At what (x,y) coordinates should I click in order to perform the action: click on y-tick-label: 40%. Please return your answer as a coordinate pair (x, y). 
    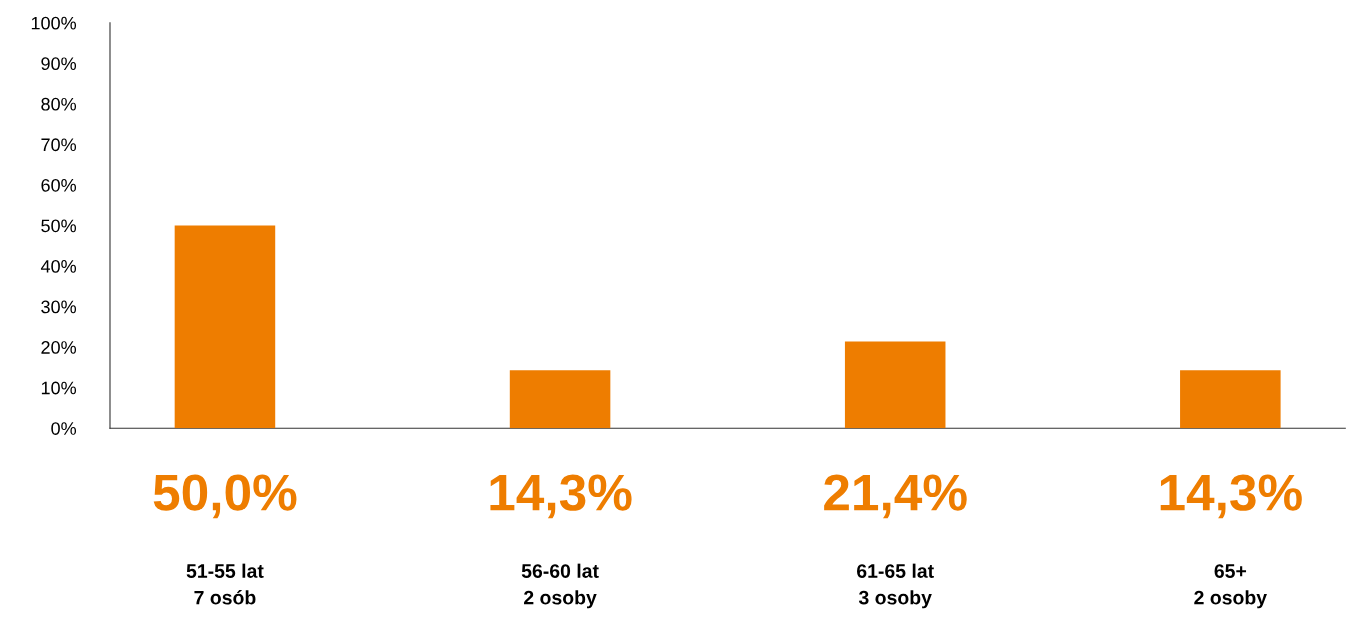
    Looking at the image, I should click on (58, 266).